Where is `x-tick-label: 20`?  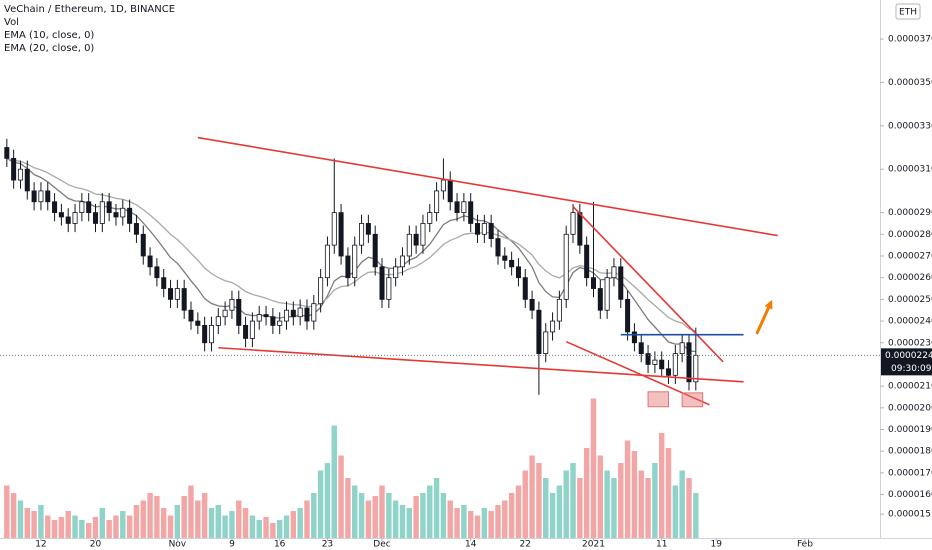 x-tick-label: 20 is located at coordinates (96, 545).